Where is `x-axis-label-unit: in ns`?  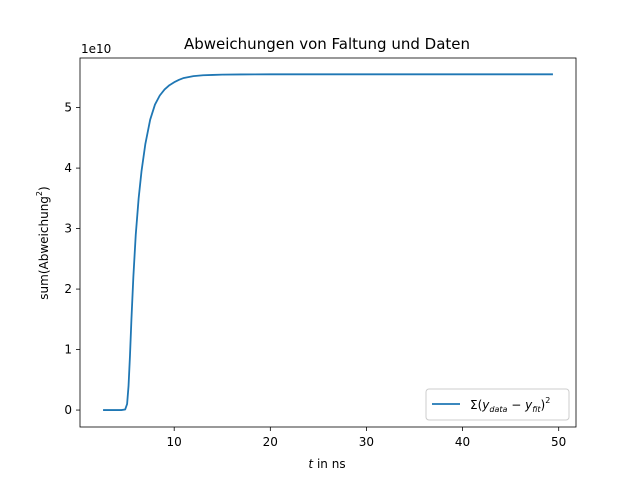 x-axis-label-unit: in ns is located at coordinates (329, 464).